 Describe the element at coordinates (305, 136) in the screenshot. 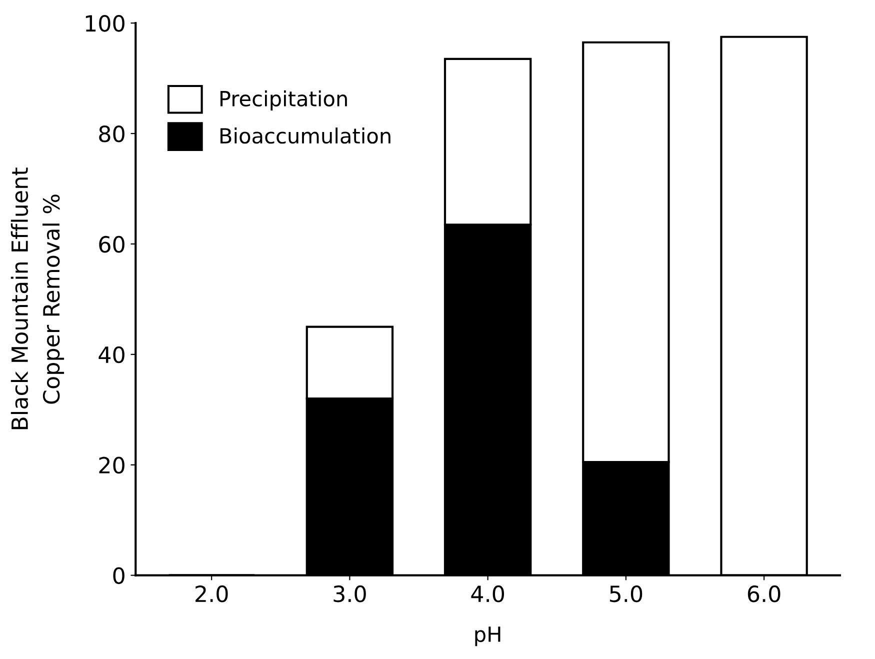

I see `legend-label: Bioaccumulation` at that location.